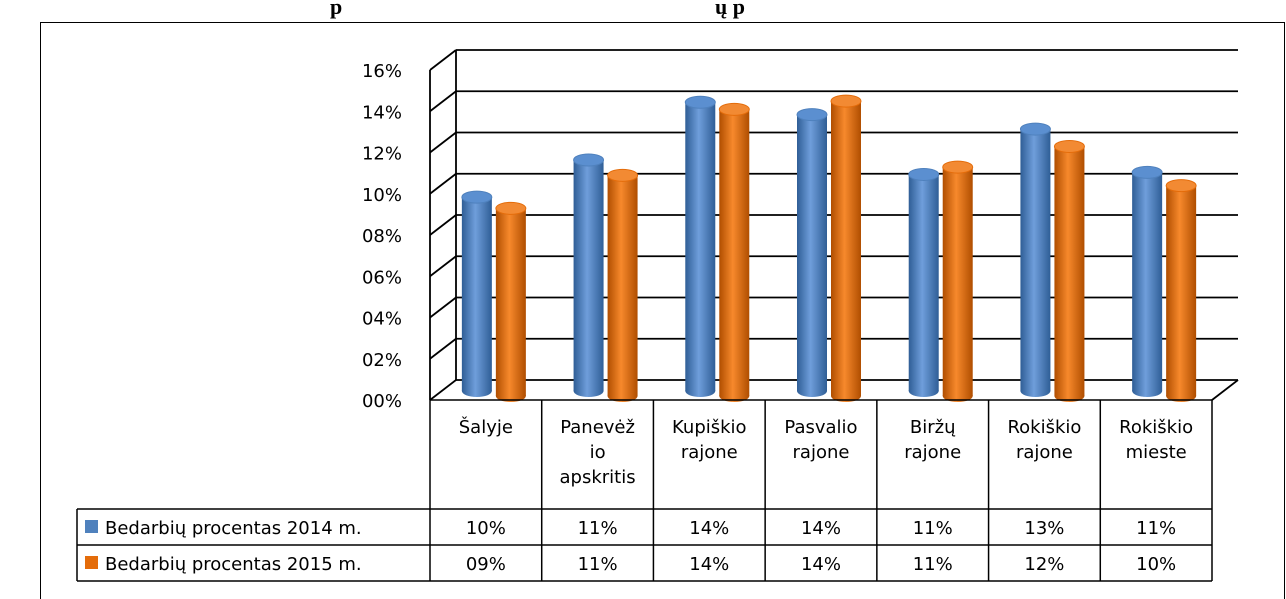 Image resolution: width=1286 pixels, height=599 pixels. Describe the element at coordinates (336, 9) in the screenshot. I see `svg-text: p` at that location.